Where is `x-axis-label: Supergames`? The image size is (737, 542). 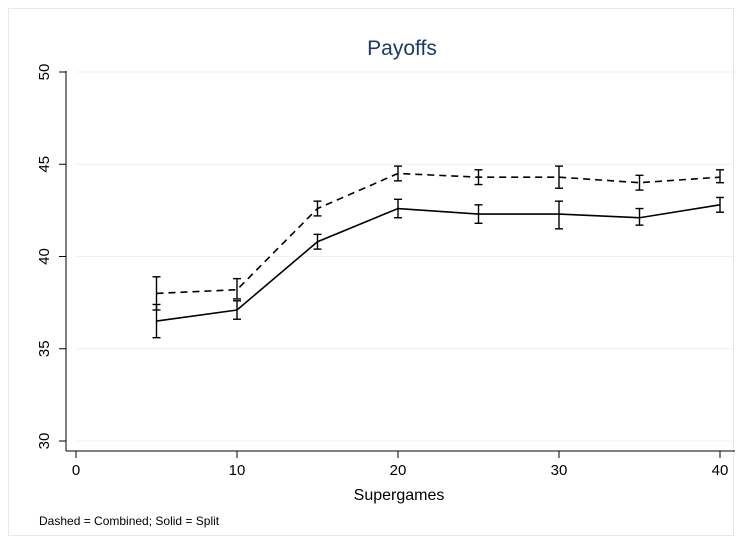 x-axis-label: Supergames is located at coordinates (399, 495).